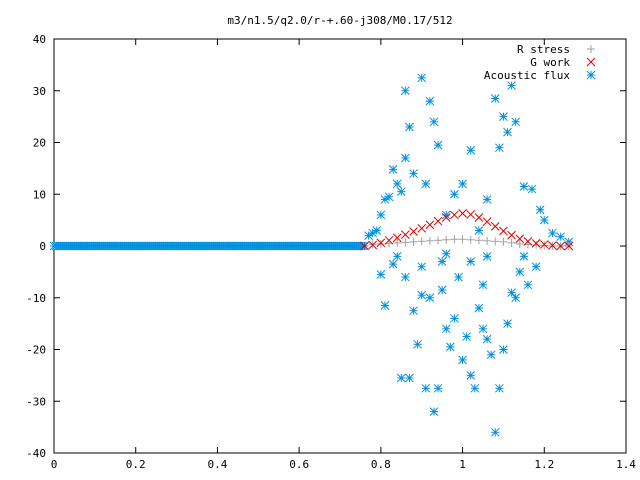  I want to click on y-tick-label: 20, so click(39, 143).